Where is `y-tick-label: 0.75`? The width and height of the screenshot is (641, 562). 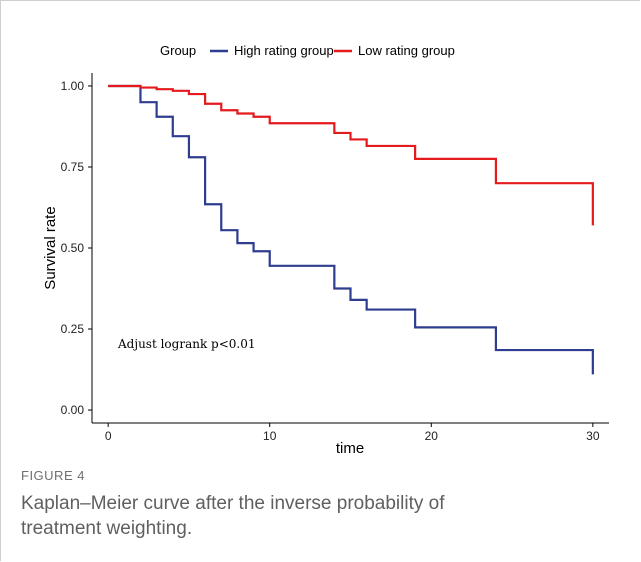
y-tick-label: 0.75 is located at coordinates (73, 167).